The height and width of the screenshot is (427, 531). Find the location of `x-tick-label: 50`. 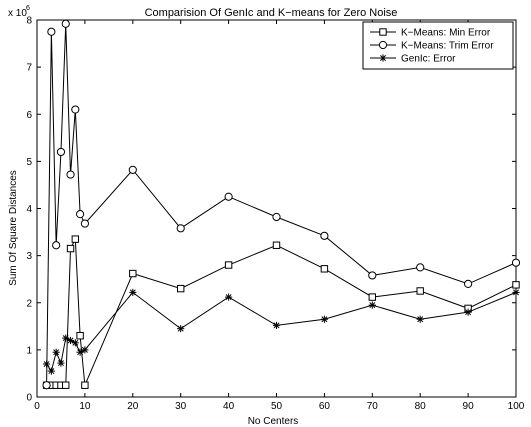

x-tick-label: 50 is located at coordinates (277, 406).